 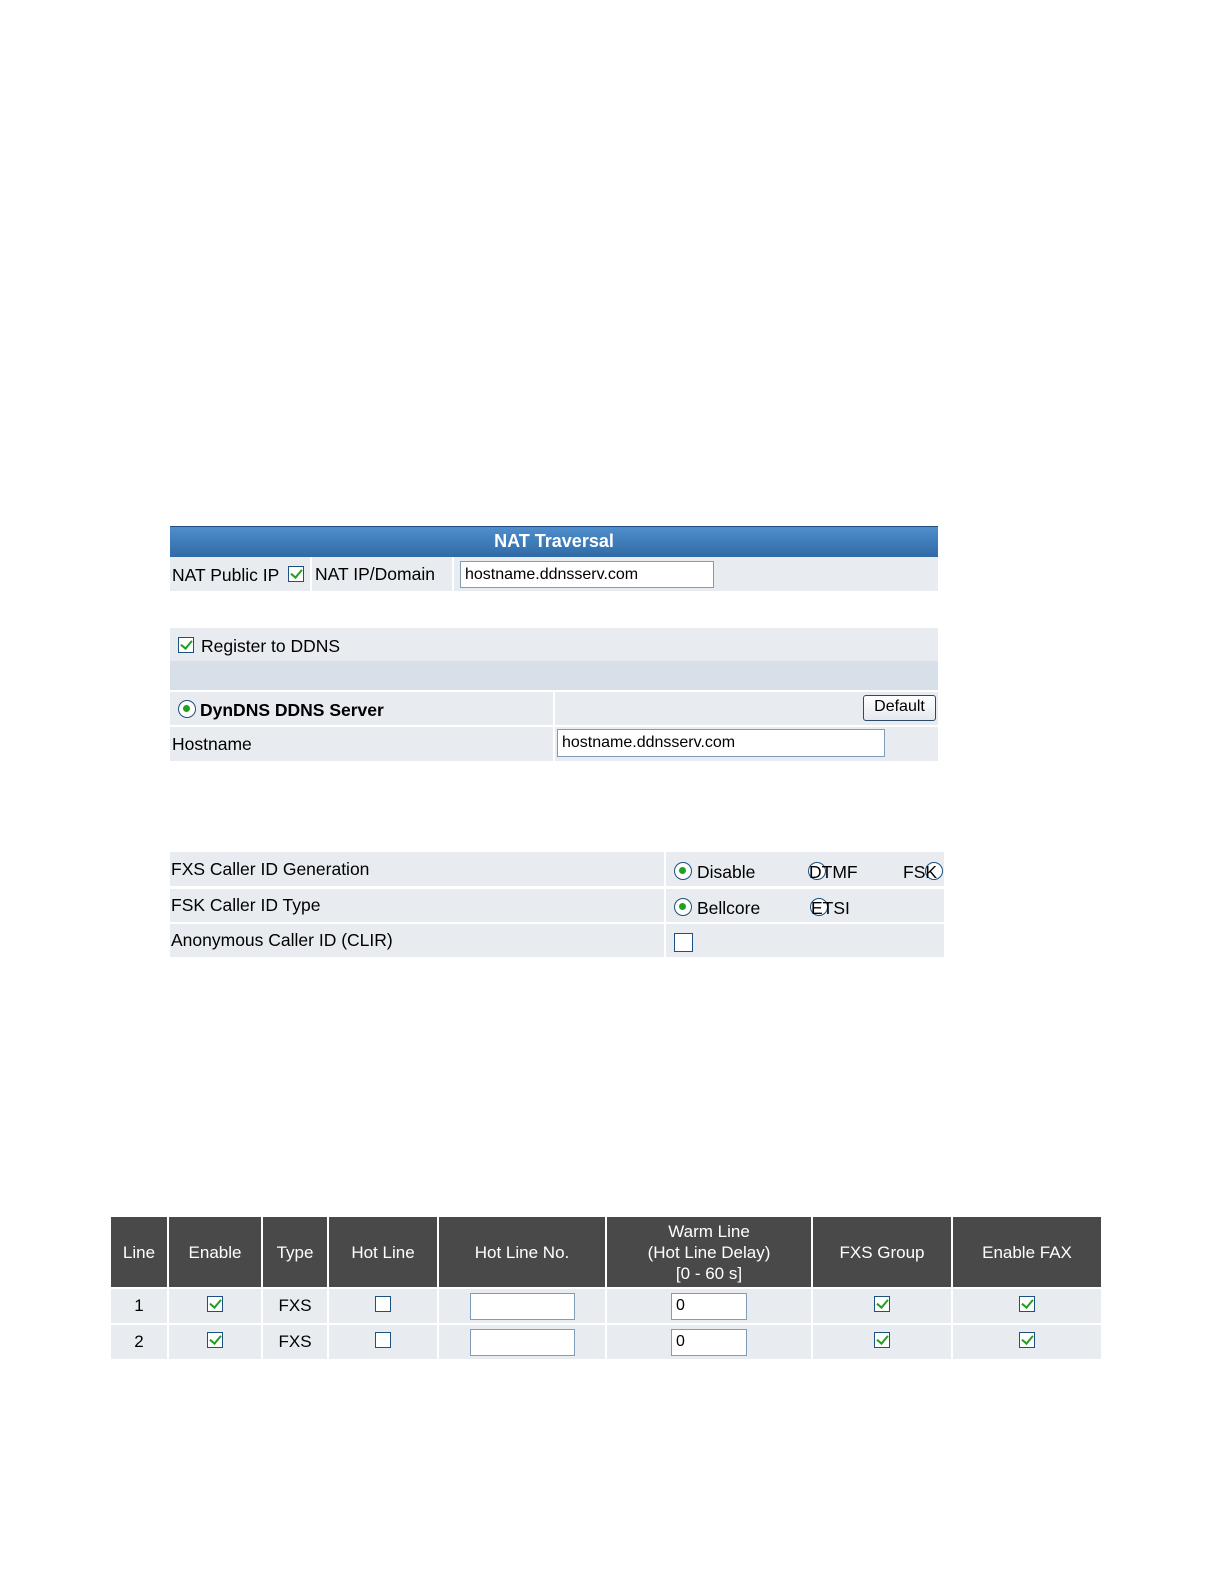 I want to click on table-row: 1 FXS, so click(x=606, y=1305).